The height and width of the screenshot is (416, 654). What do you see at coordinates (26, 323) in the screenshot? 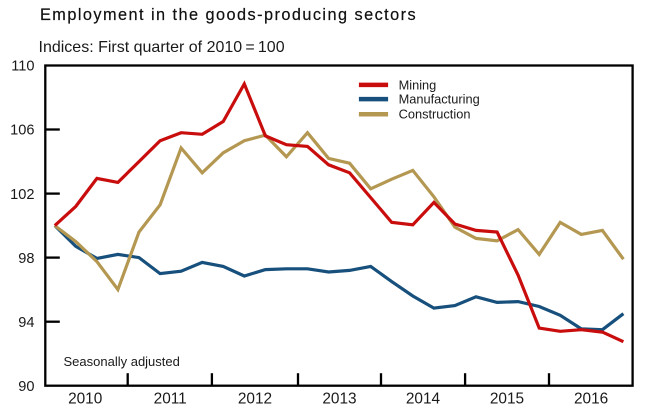
I see `svg-text: 94` at bounding box center [26, 323].